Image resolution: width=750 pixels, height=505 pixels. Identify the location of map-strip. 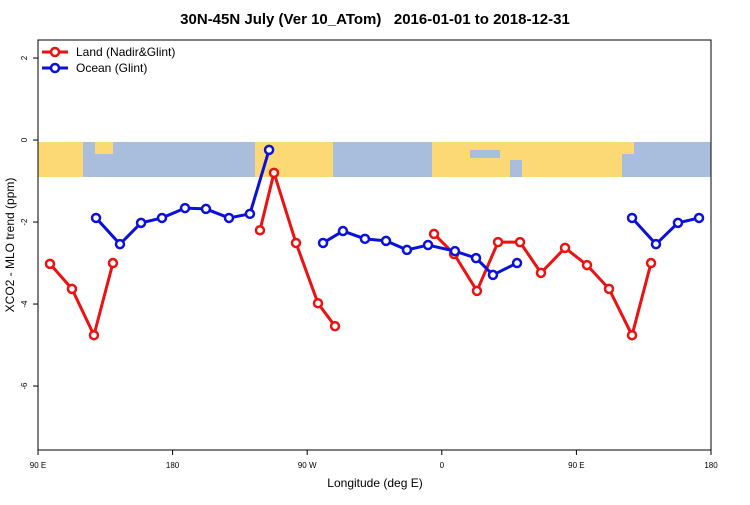
(374, 159).